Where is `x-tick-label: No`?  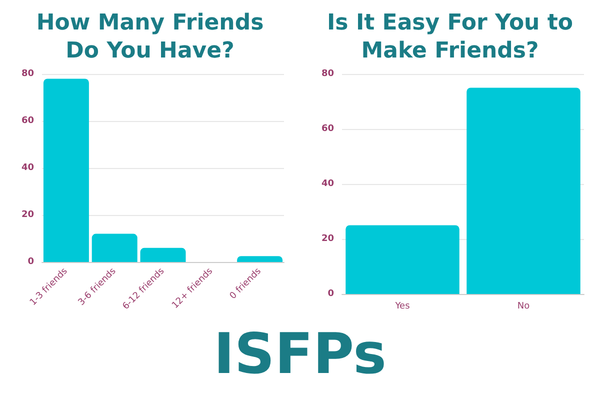 x-tick-label: No is located at coordinates (523, 307).